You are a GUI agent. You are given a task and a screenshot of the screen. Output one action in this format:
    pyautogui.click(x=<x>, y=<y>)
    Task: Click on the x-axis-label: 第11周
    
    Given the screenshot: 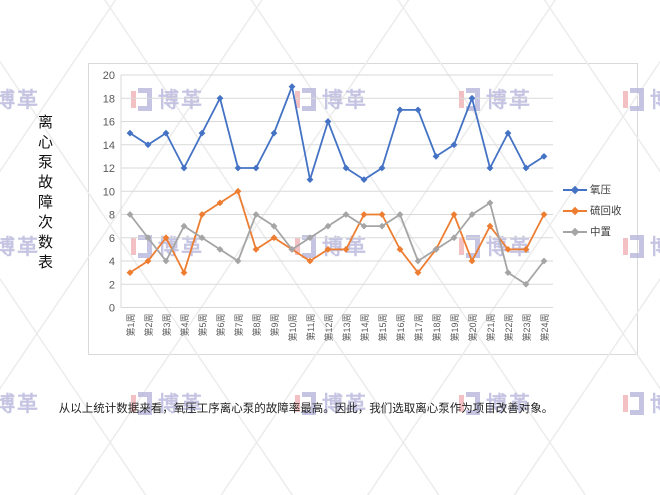 What is the action you would take?
    pyautogui.click(x=310, y=327)
    